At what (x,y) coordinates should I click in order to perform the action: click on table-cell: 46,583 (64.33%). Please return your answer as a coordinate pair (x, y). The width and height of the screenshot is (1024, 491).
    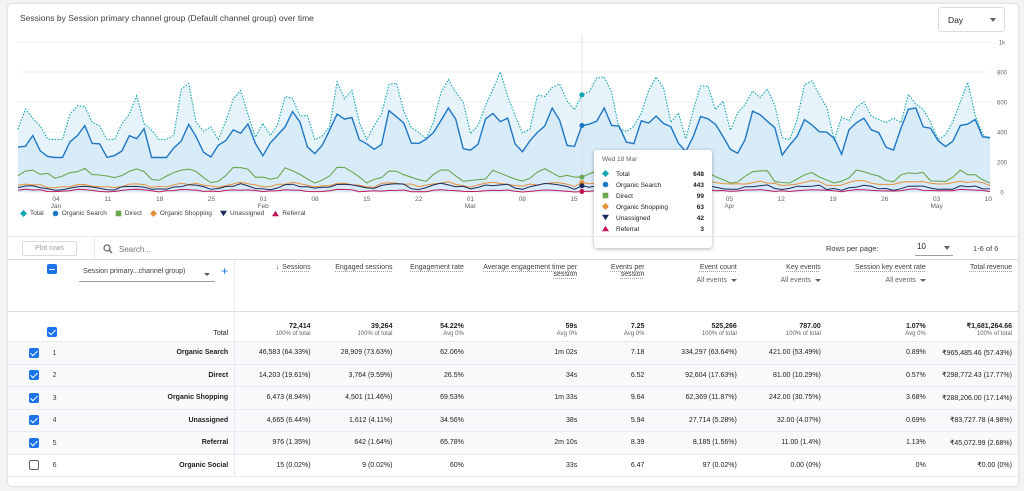
    Looking at the image, I should click on (275, 353).